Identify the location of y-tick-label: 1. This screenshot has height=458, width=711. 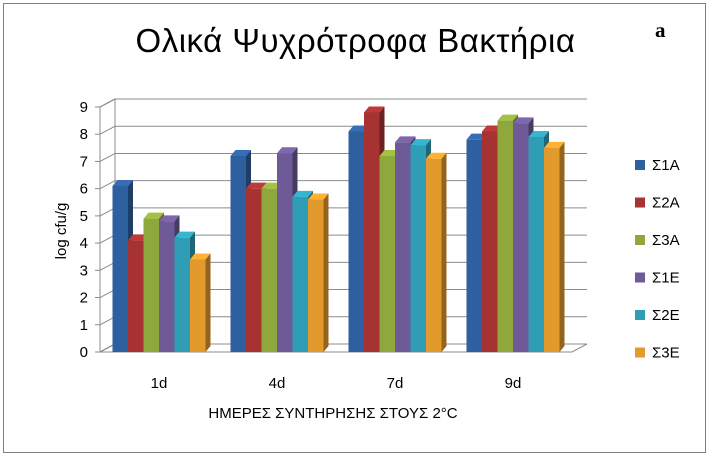
(84, 325).